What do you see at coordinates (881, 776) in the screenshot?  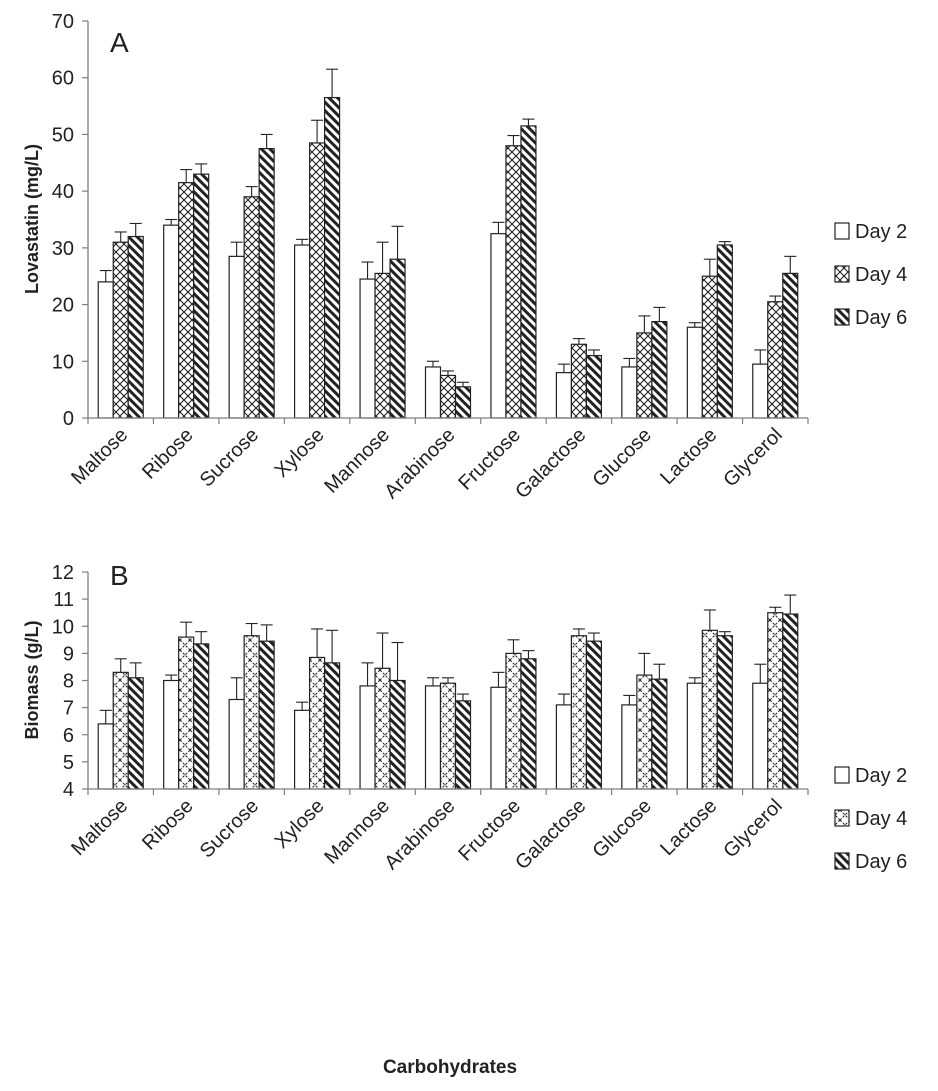 I see `legend-label: Day 2` at bounding box center [881, 776].